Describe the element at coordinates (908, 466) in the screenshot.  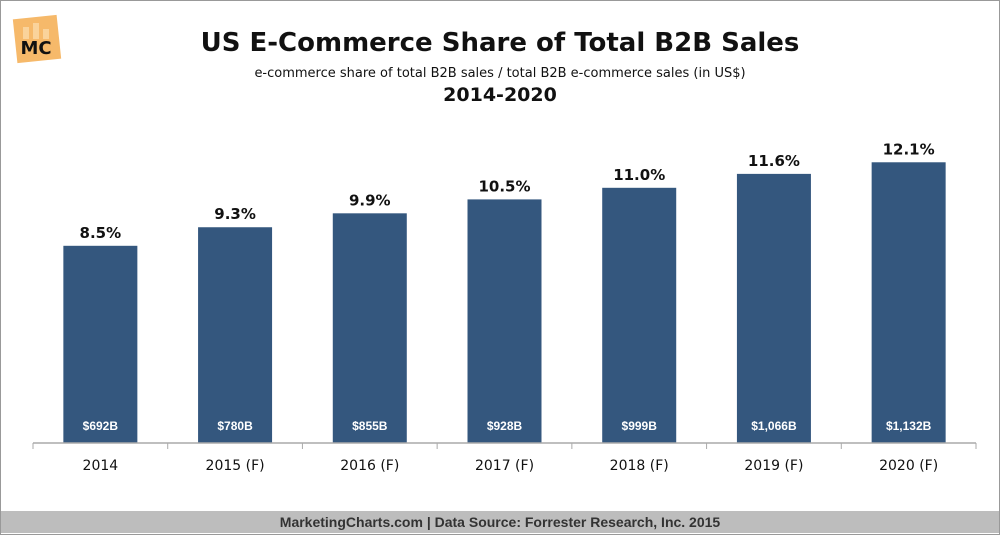
I see `x-tick-label: 2020 (F)` at that location.